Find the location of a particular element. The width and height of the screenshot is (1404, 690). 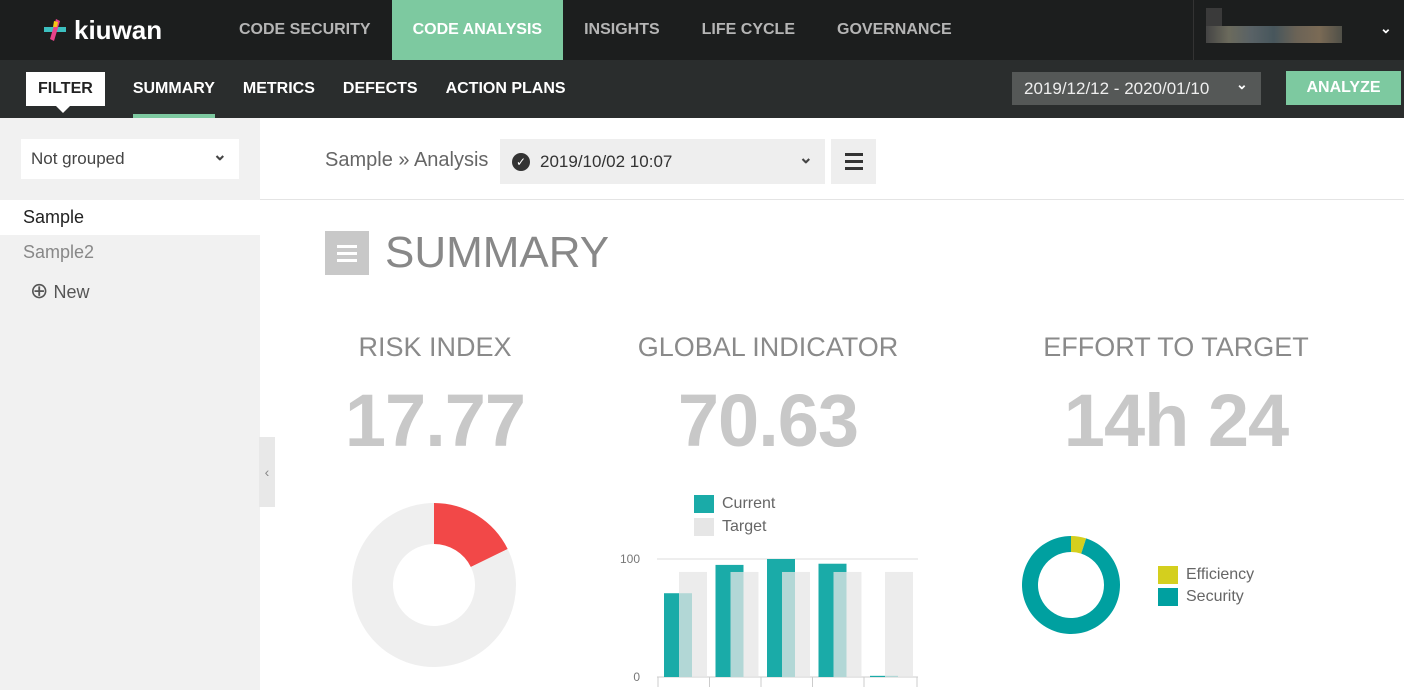

sidebar-item-sample: Sample is located at coordinates (130, 217).